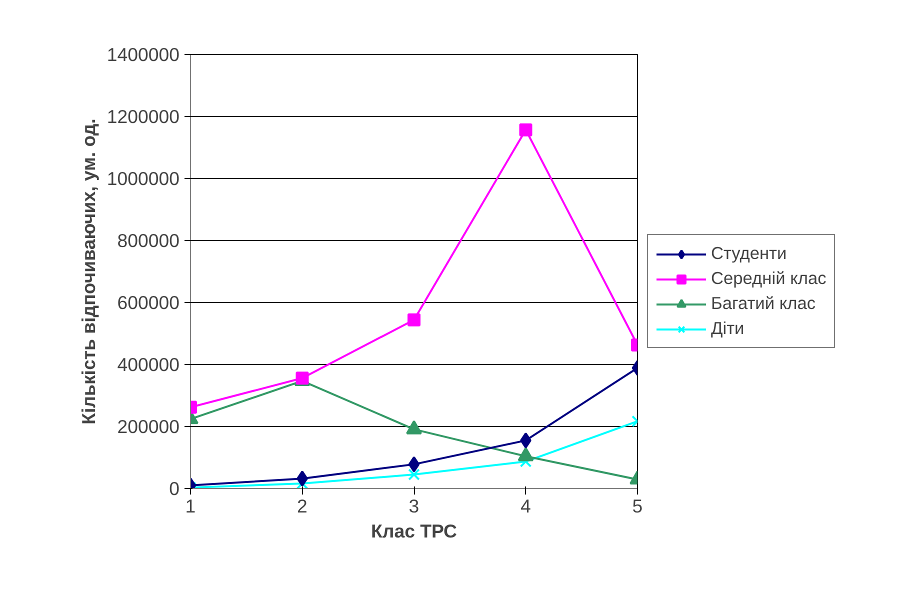 The width and height of the screenshot is (916, 606). Describe the element at coordinates (763, 303) in the screenshot. I see `legend-label: Багатий клас` at that location.